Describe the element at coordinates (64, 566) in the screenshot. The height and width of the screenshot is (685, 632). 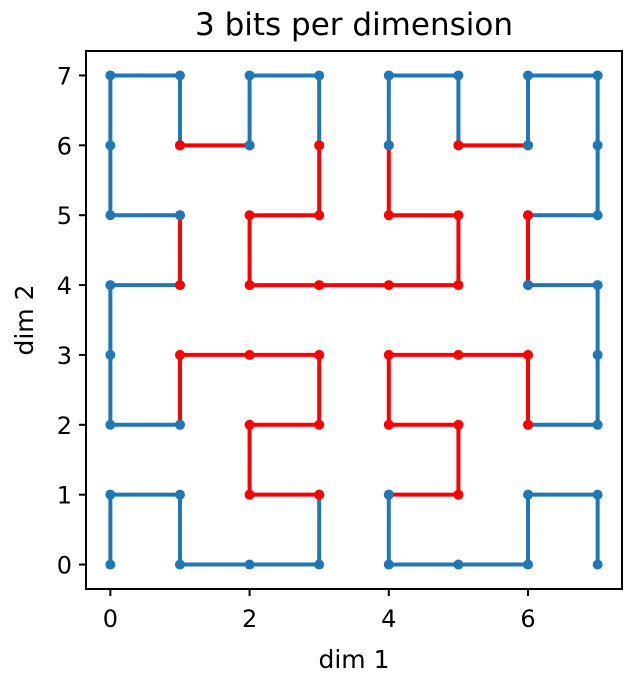
I see `y-tick-label: 0` at that location.